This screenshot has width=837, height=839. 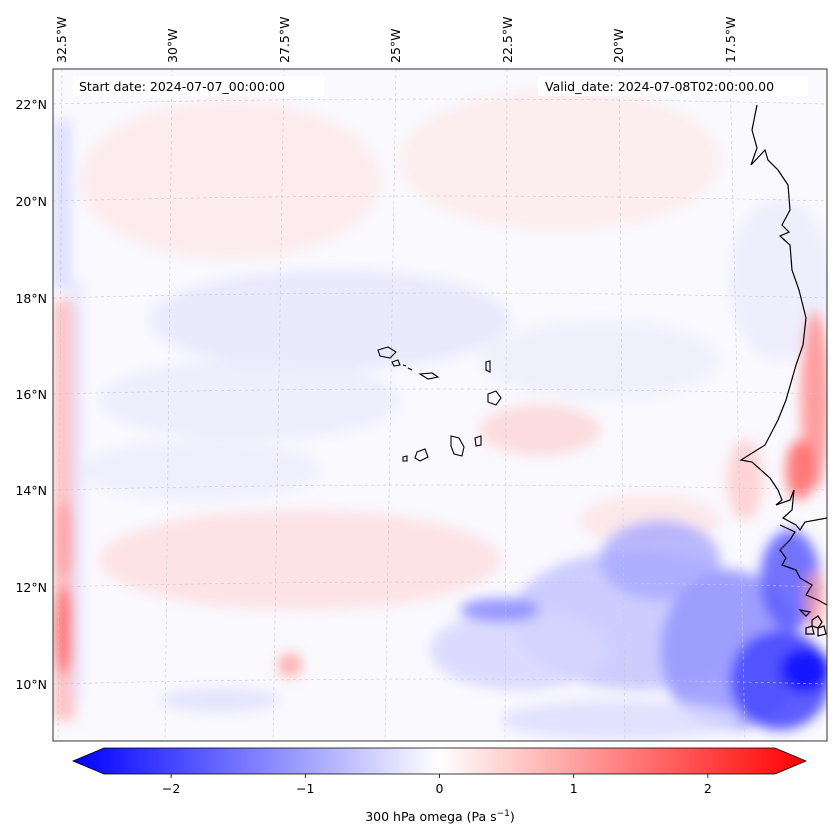 What do you see at coordinates (410, 369) in the screenshot?
I see `island-branco` at bounding box center [410, 369].